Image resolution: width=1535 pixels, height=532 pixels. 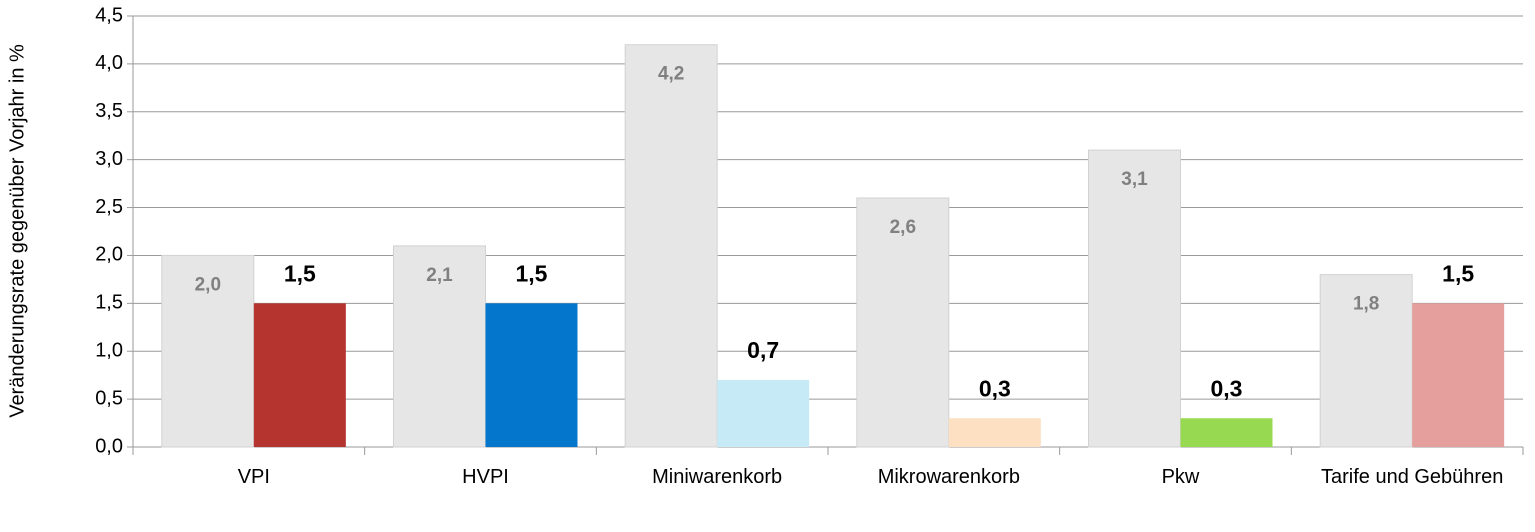 I want to click on y-tick-label: 1,0, so click(x=109, y=351).